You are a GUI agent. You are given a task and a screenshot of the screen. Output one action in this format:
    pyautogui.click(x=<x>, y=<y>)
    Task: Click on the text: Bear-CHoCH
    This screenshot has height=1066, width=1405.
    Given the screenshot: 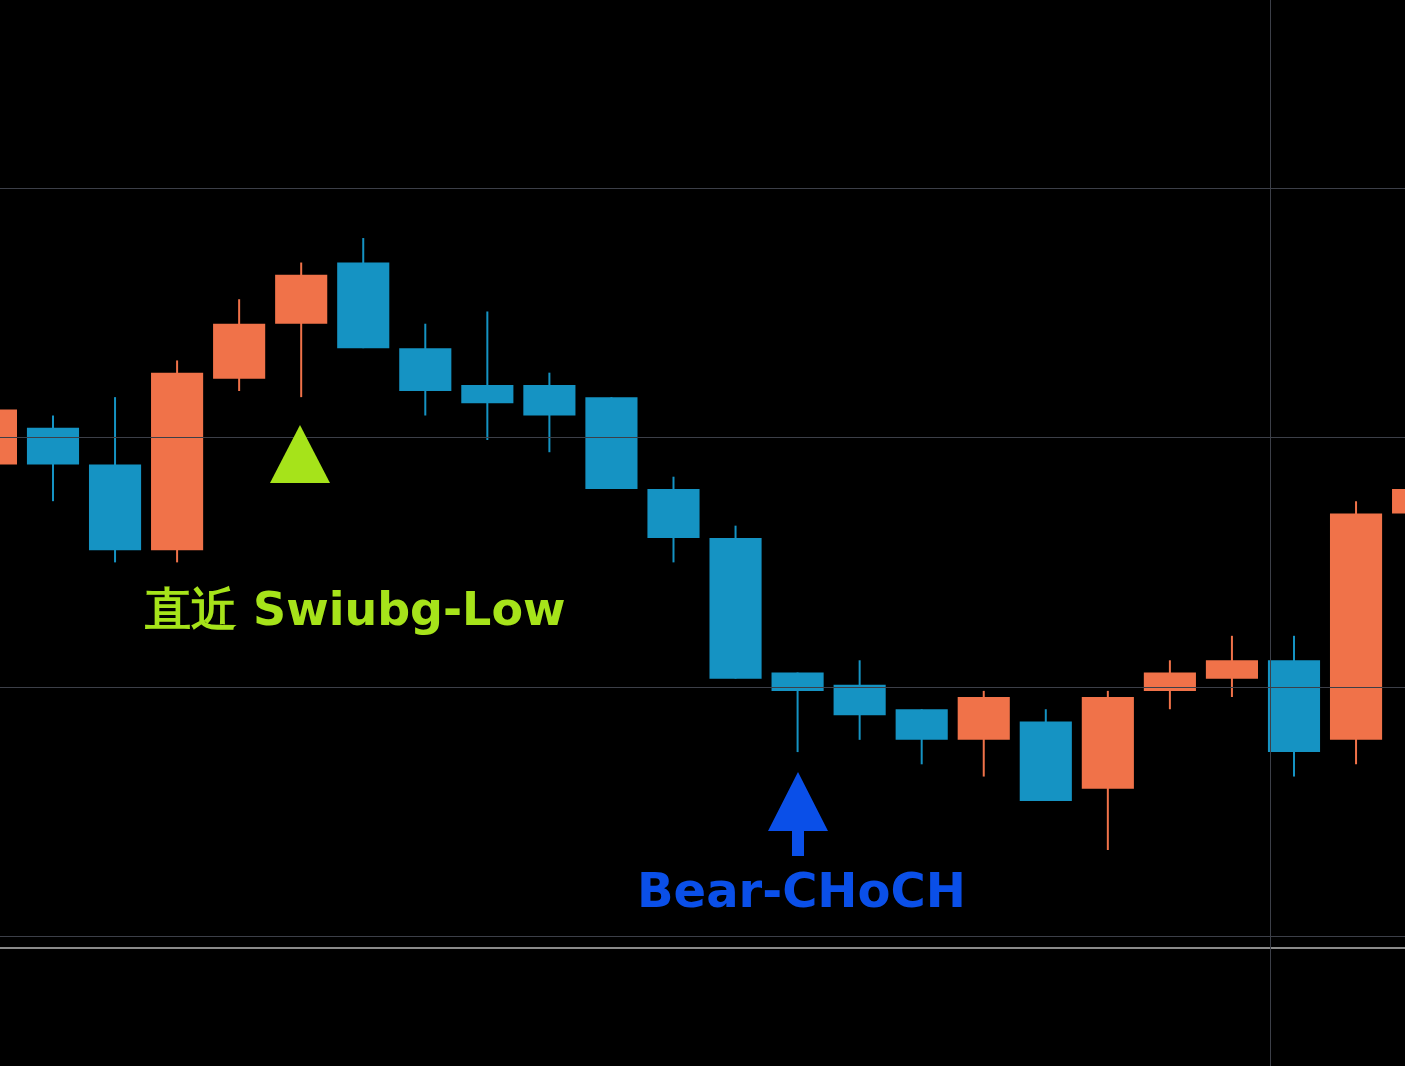 What is the action you would take?
    pyautogui.click(x=801, y=890)
    